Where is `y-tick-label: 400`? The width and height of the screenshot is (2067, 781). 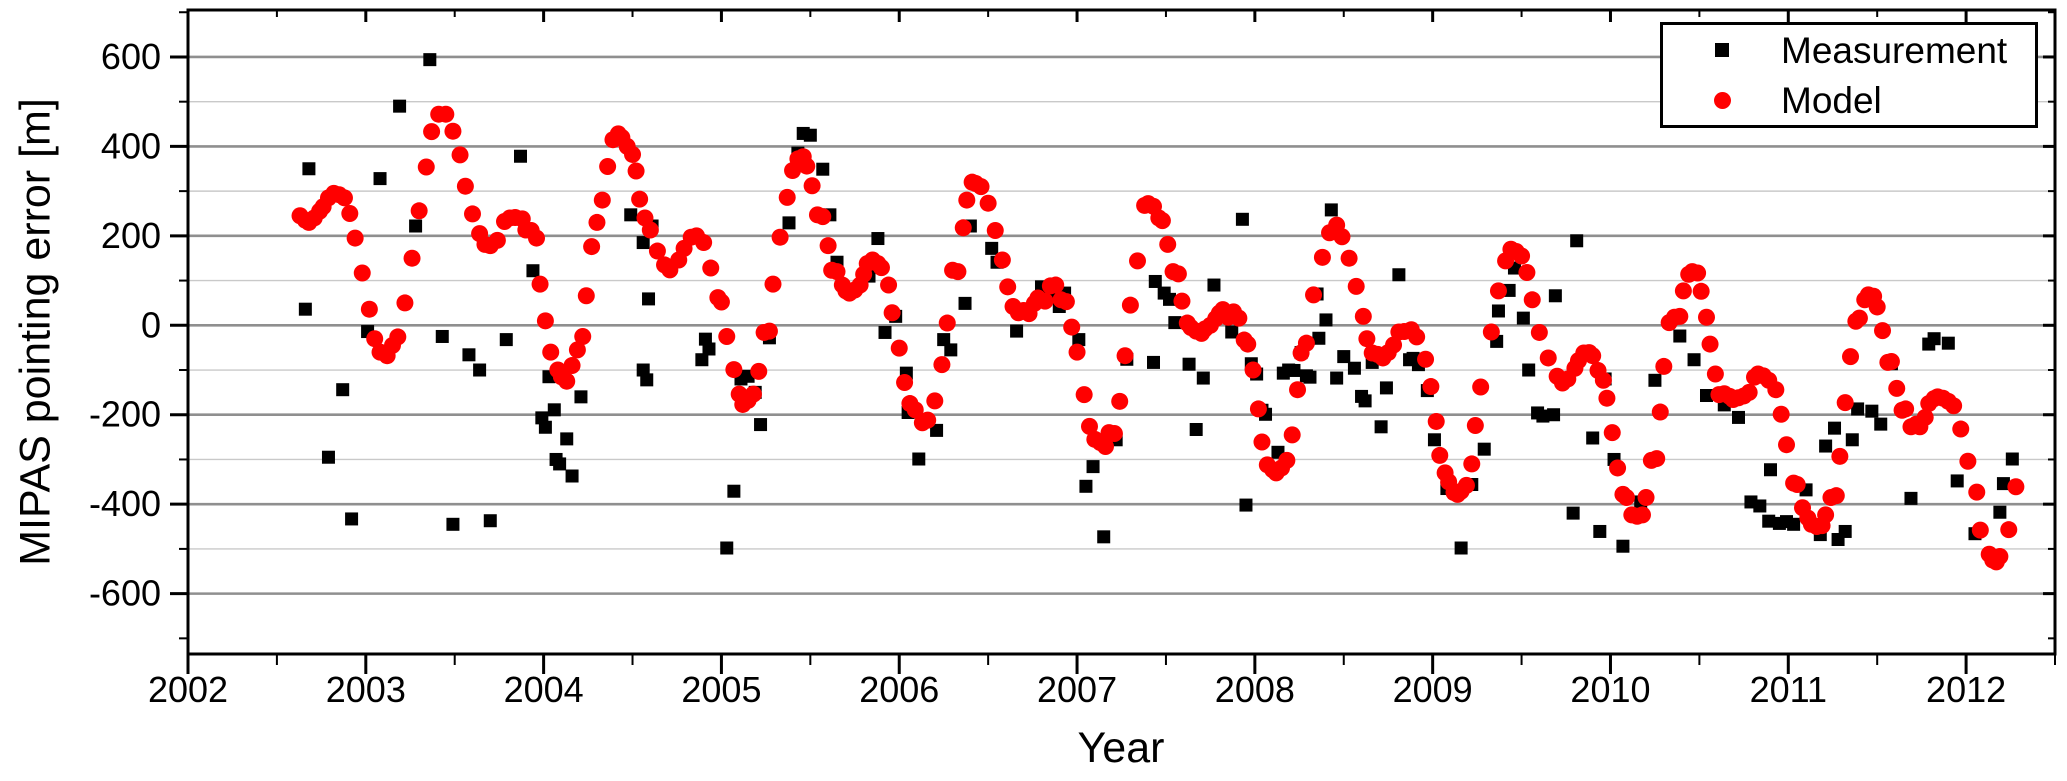
y-tick-label: 400 is located at coordinates (131, 145).